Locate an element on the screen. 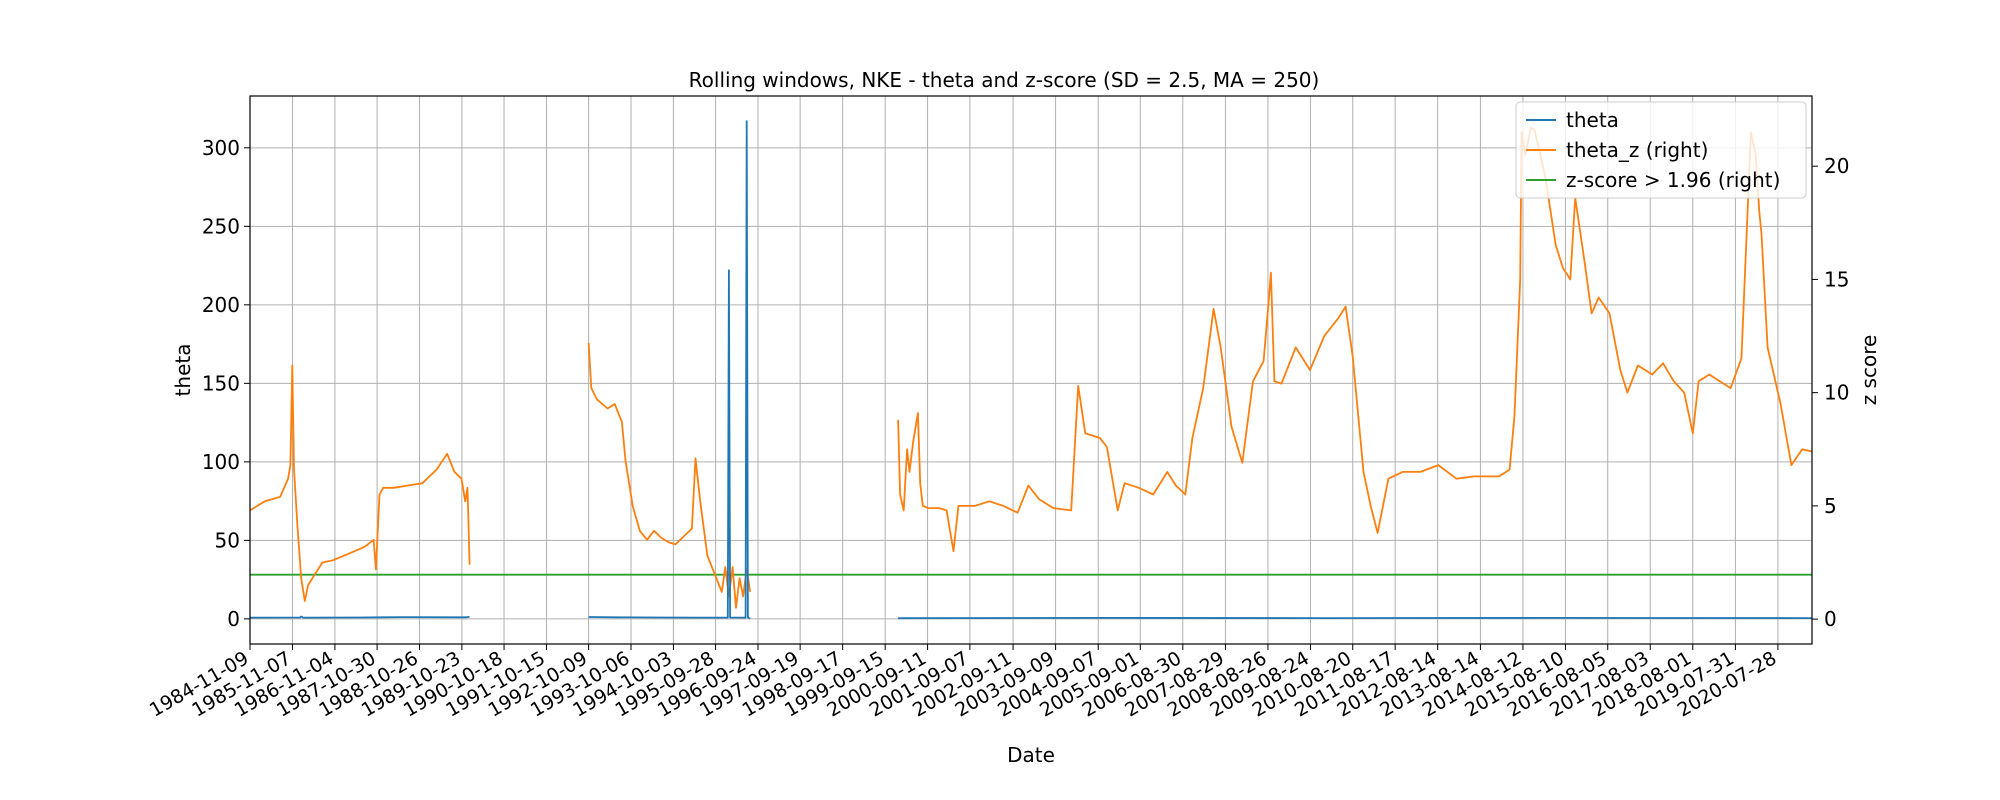  y-tick-label-right: 20 is located at coordinates (1836, 166).